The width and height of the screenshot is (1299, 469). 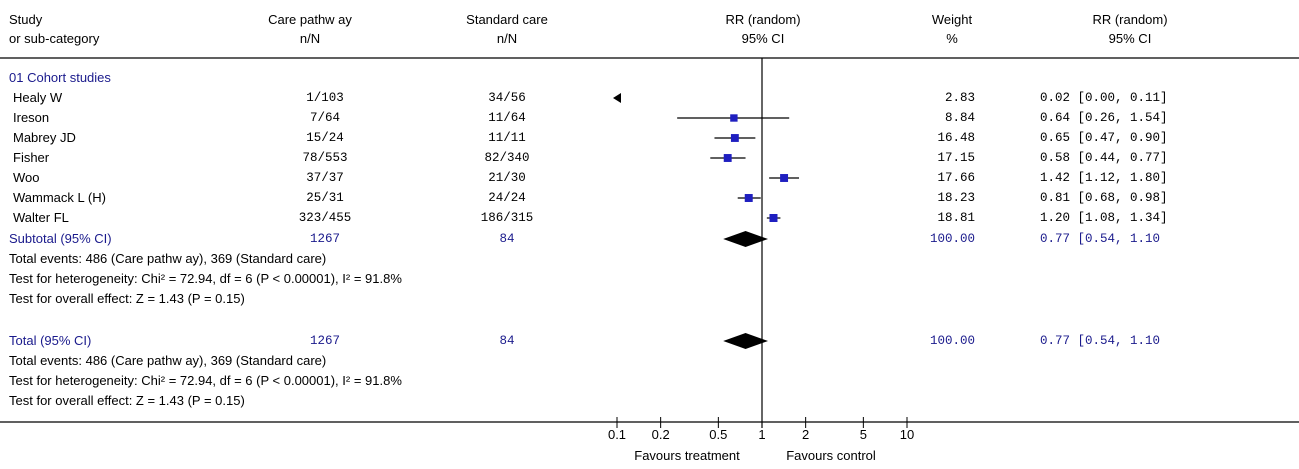 What do you see at coordinates (1104, 118) in the screenshot?
I see `study-ci: 0.64 [0.26, 1.54]` at bounding box center [1104, 118].